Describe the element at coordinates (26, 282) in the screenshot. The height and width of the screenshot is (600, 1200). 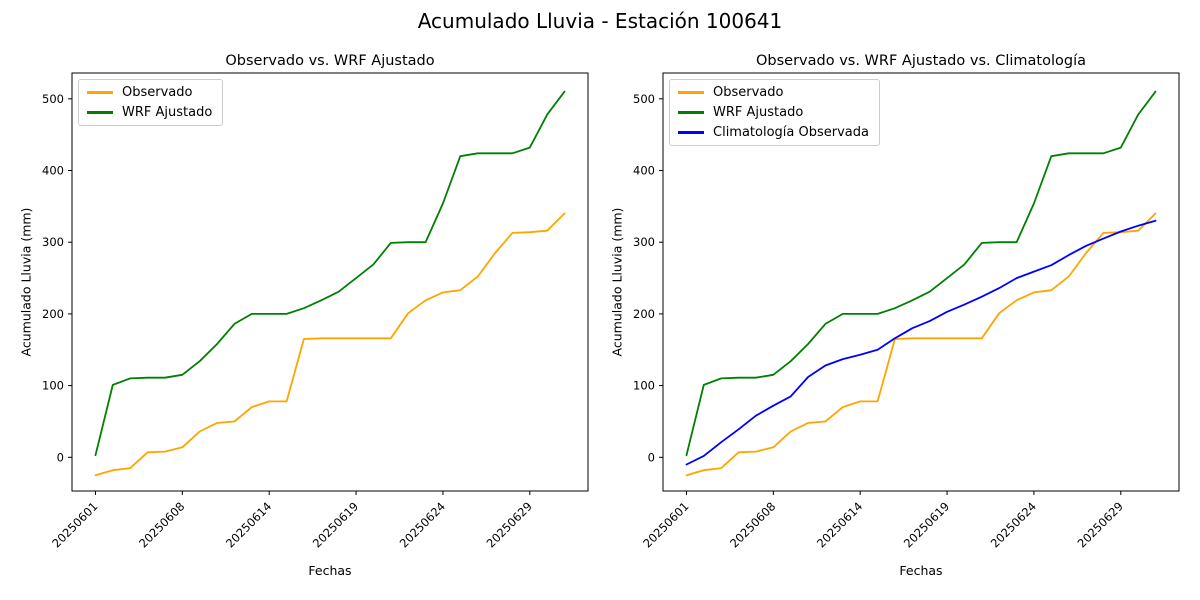
I see `left-y-axis-label: Acumulado Lluvia (mm)` at that location.